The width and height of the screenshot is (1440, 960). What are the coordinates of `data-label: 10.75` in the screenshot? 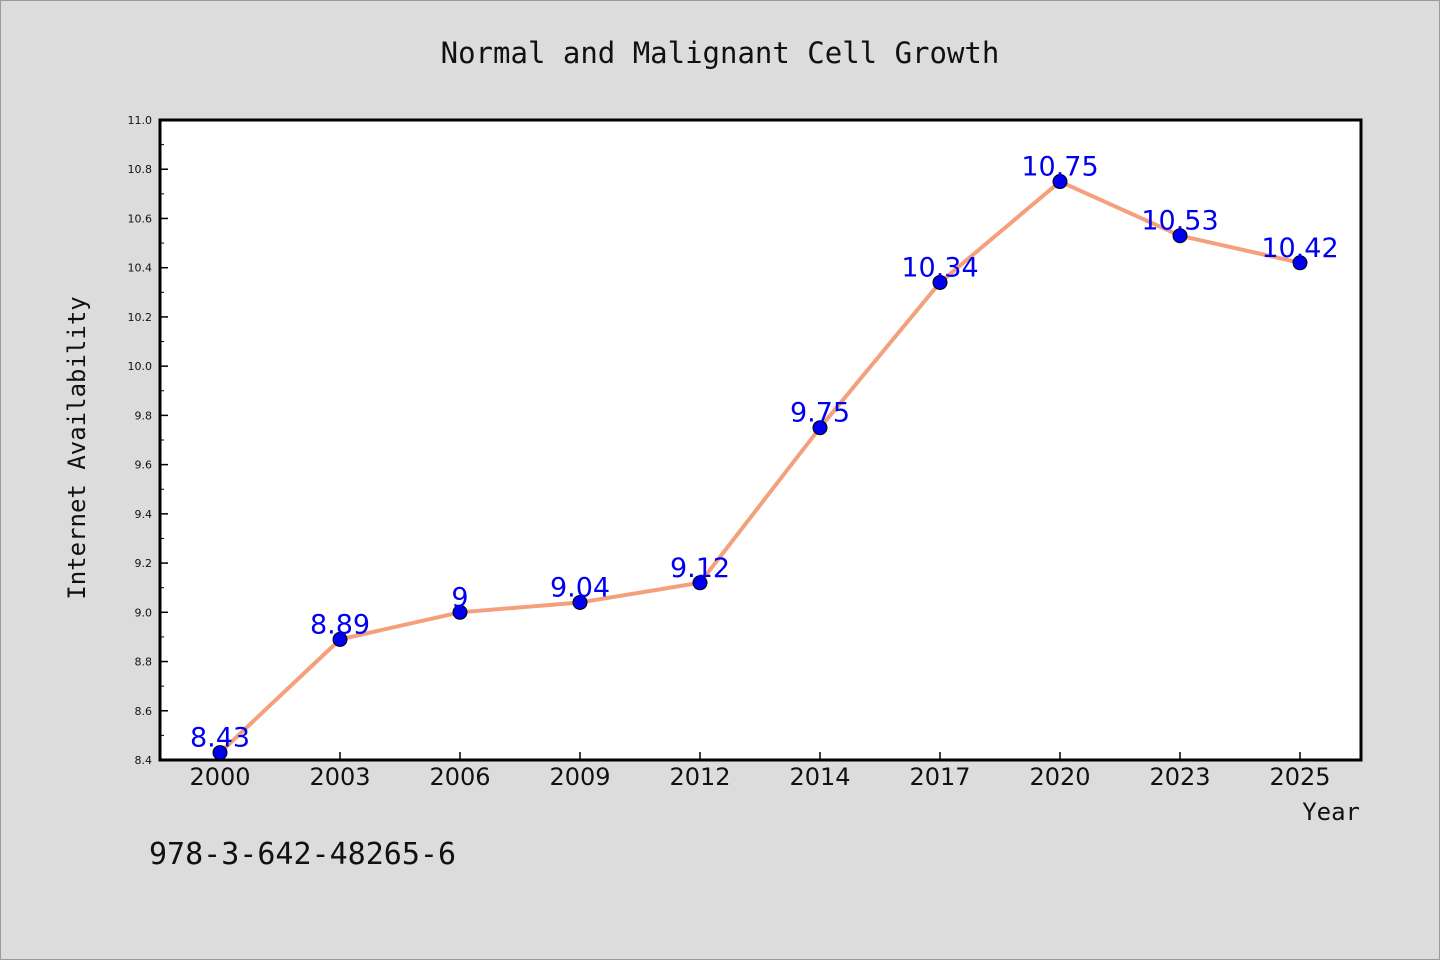 It's located at (1059, 167).